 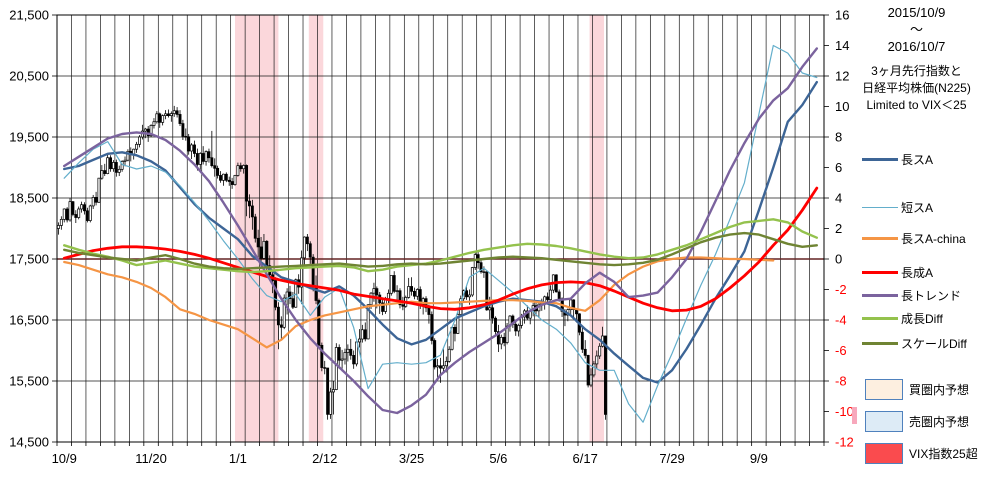 I want to click on svg-text: 14,500, so click(x=29, y=442).